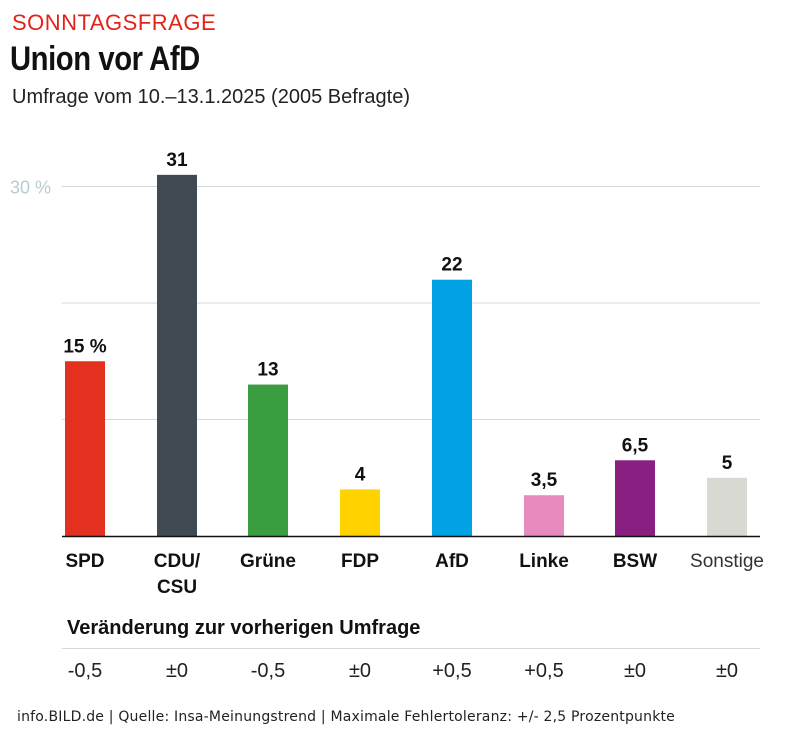 This screenshot has height=742, width=800. What do you see at coordinates (360, 474) in the screenshot?
I see `value-label-3: 4` at bounding box center [360, 474].